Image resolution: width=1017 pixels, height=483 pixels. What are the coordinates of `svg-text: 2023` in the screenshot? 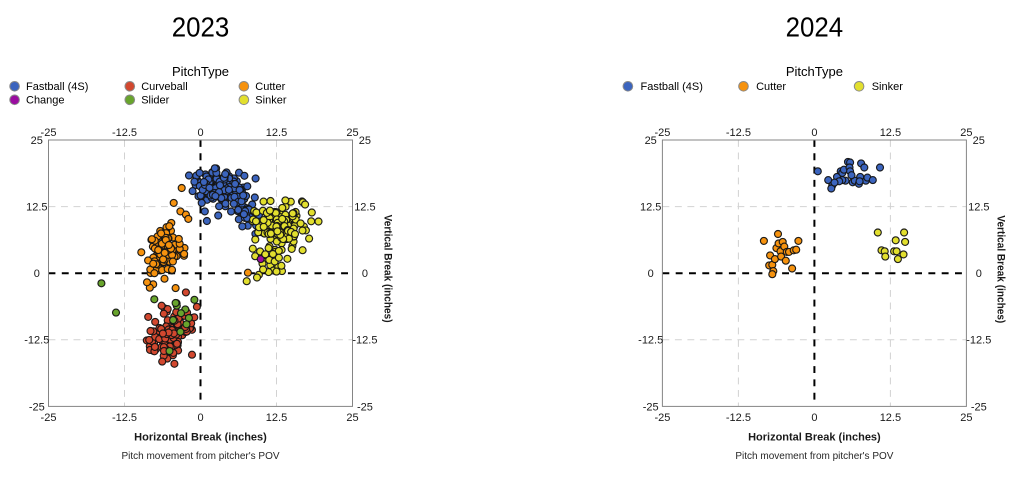 It's located at (201, 26).